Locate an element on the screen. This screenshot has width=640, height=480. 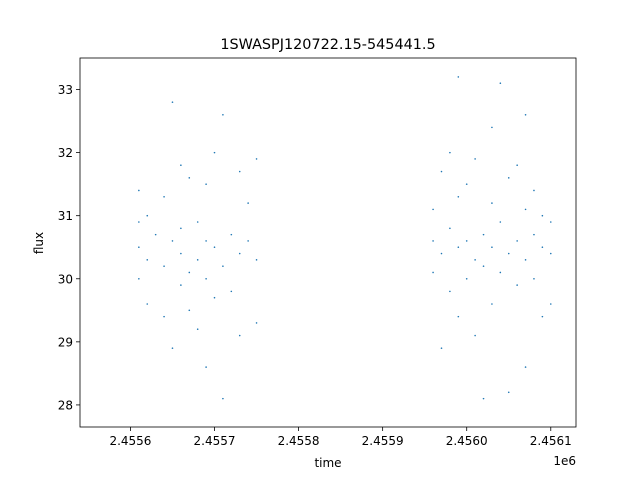
y-tick-label: 31 is located at coordinates (65, 216).